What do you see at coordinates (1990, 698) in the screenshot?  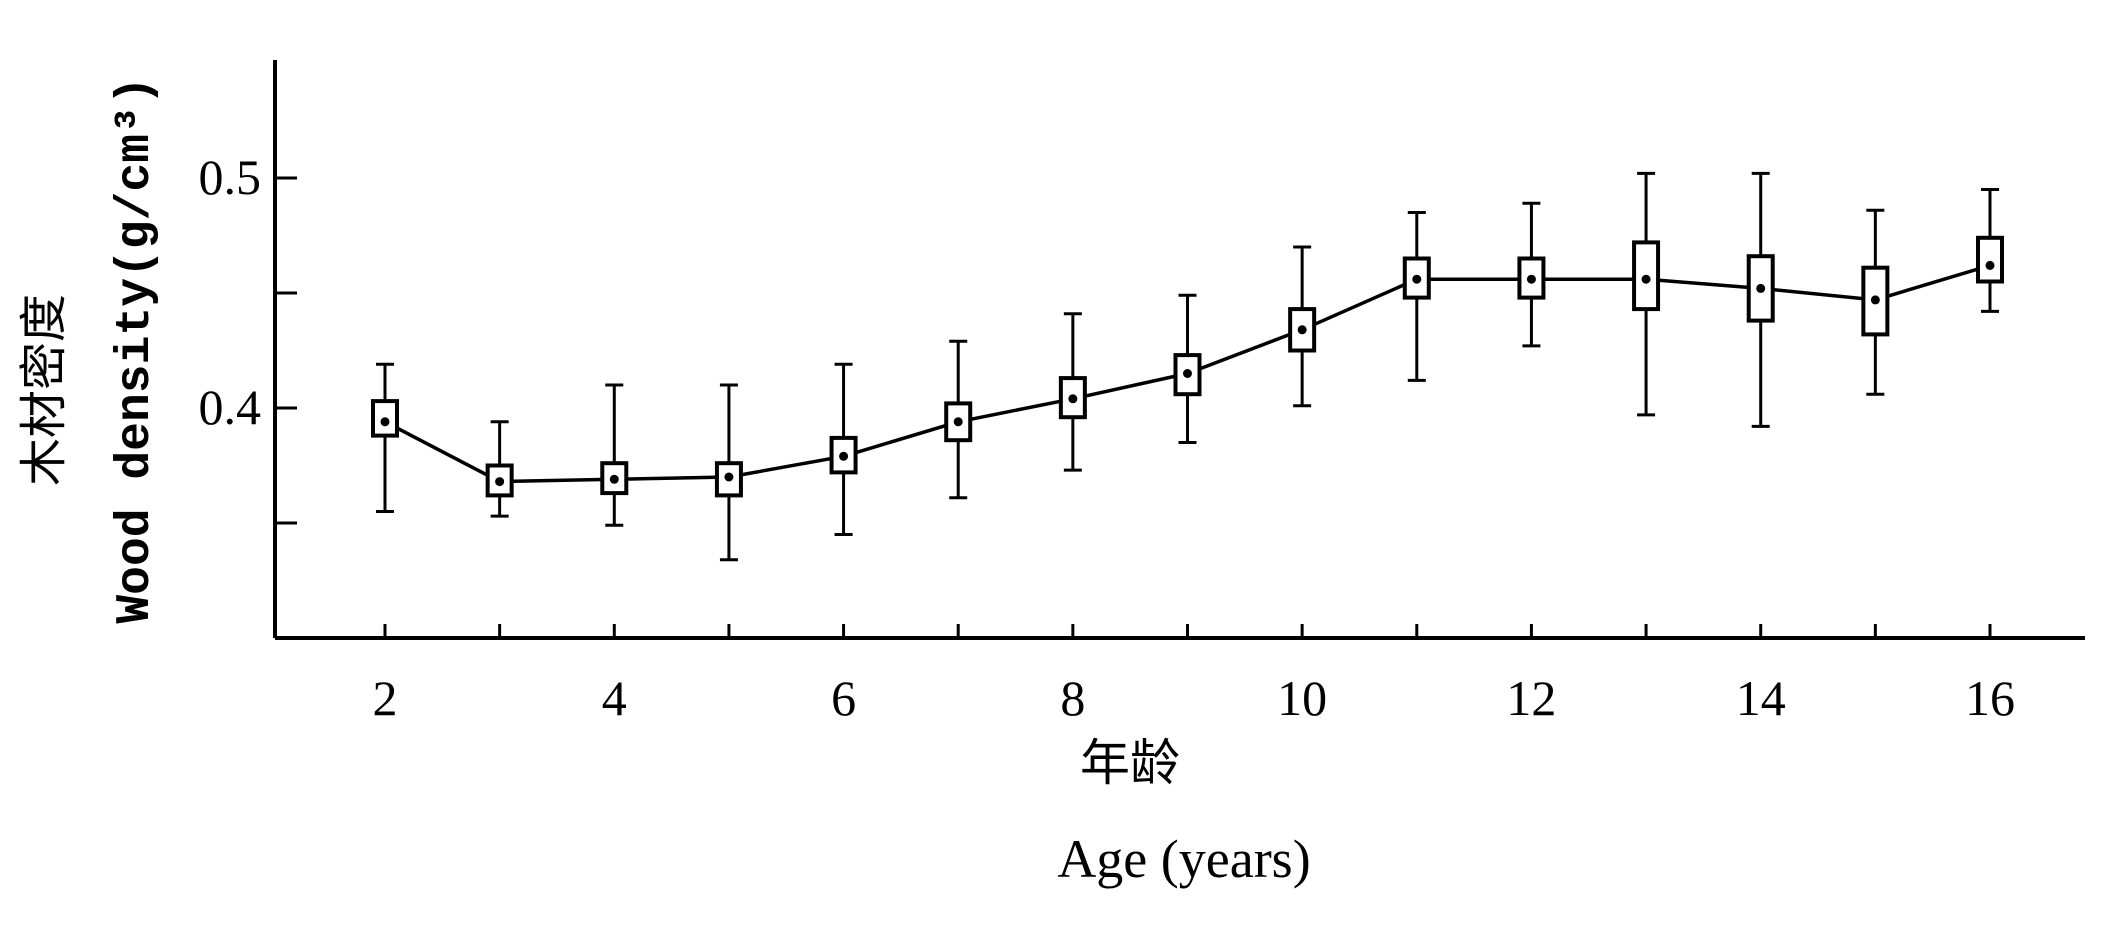 I see `x-tick-label: 16` at bounding box center [1990, 698].